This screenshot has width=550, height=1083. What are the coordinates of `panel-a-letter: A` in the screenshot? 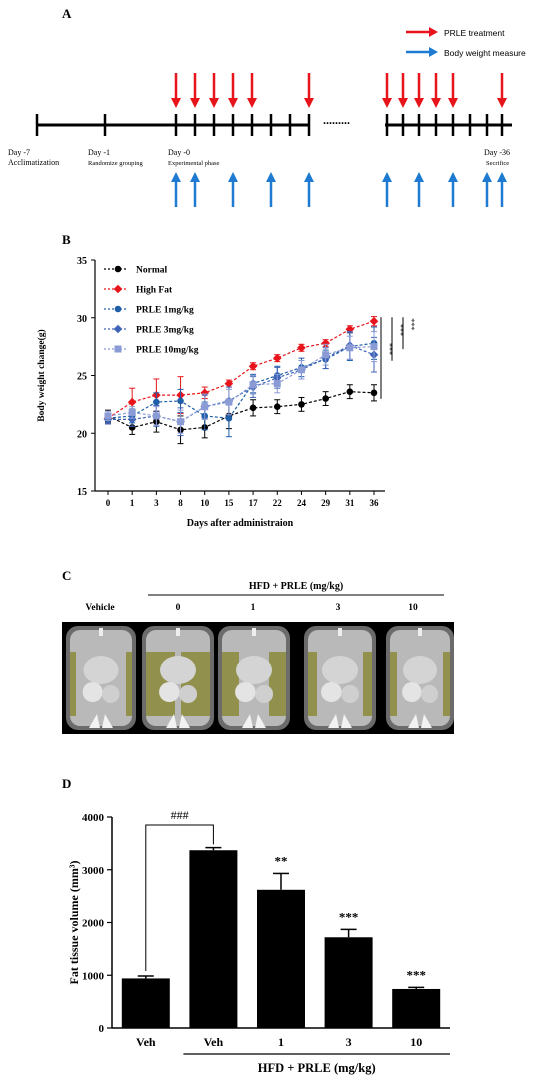 It's located at (67, 13).